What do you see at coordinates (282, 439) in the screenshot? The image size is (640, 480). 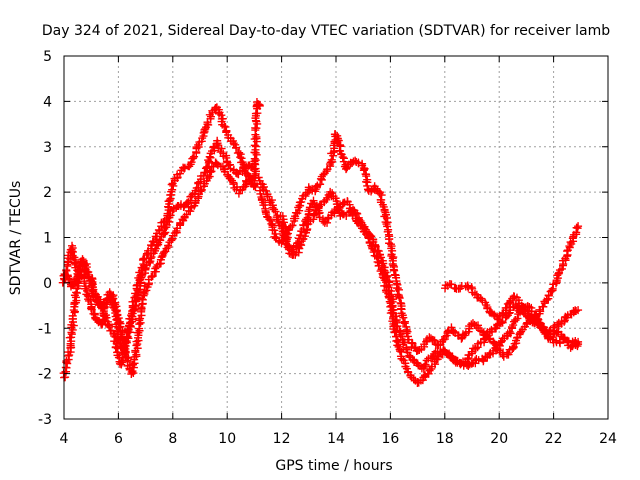 I see `x-tick-label: 12` at bounding box center [282, 439].